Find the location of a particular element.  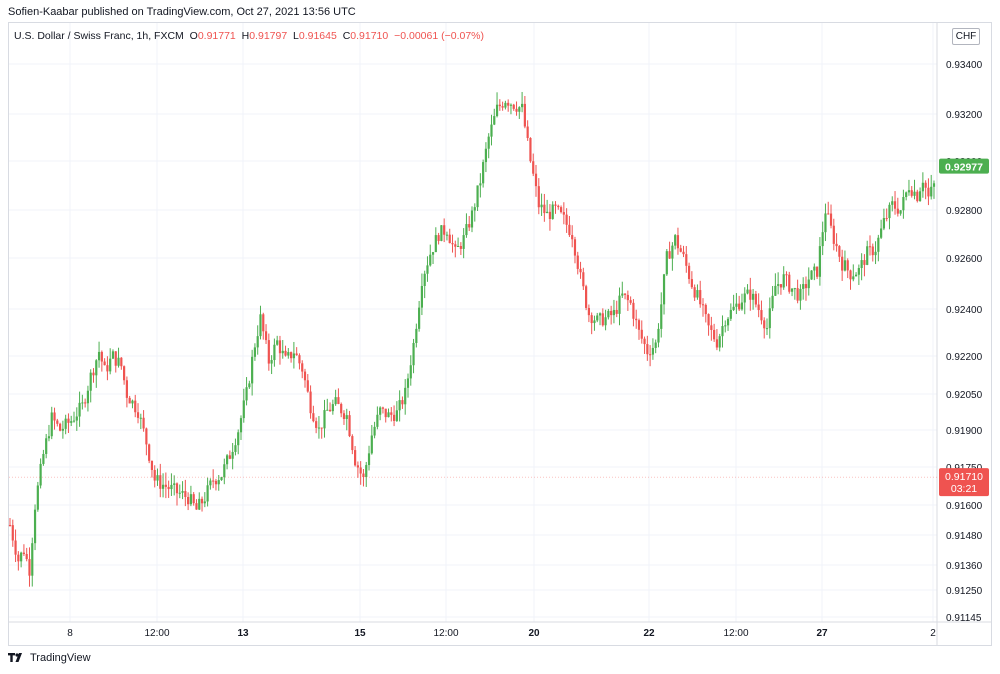

close-key: C is located at coordinates (346, 36).